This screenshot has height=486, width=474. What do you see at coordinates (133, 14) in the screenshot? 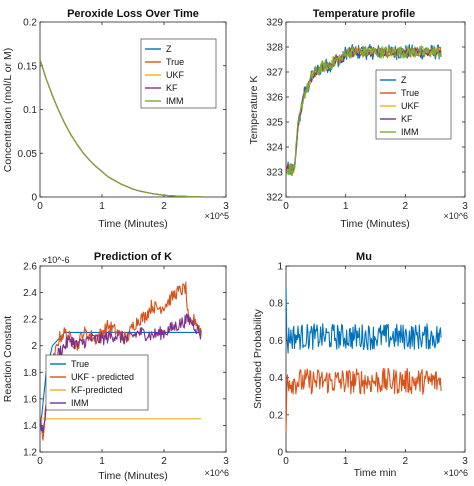
I see `chart-title: Peroxide Loss Over Time` at bounding box center [133, 14].